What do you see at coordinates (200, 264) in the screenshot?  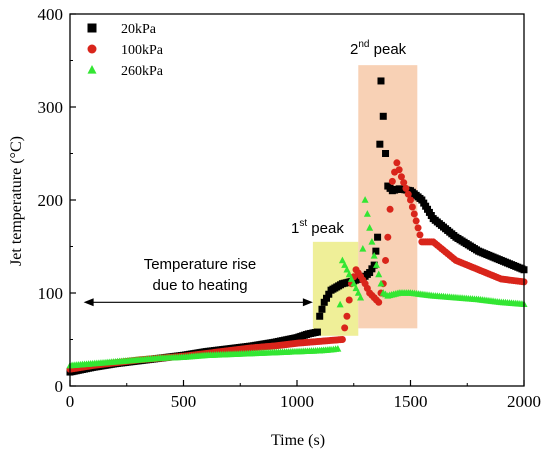 I see `rise-annotation-line1: Temperature rise` at bounding box center [200, 264].